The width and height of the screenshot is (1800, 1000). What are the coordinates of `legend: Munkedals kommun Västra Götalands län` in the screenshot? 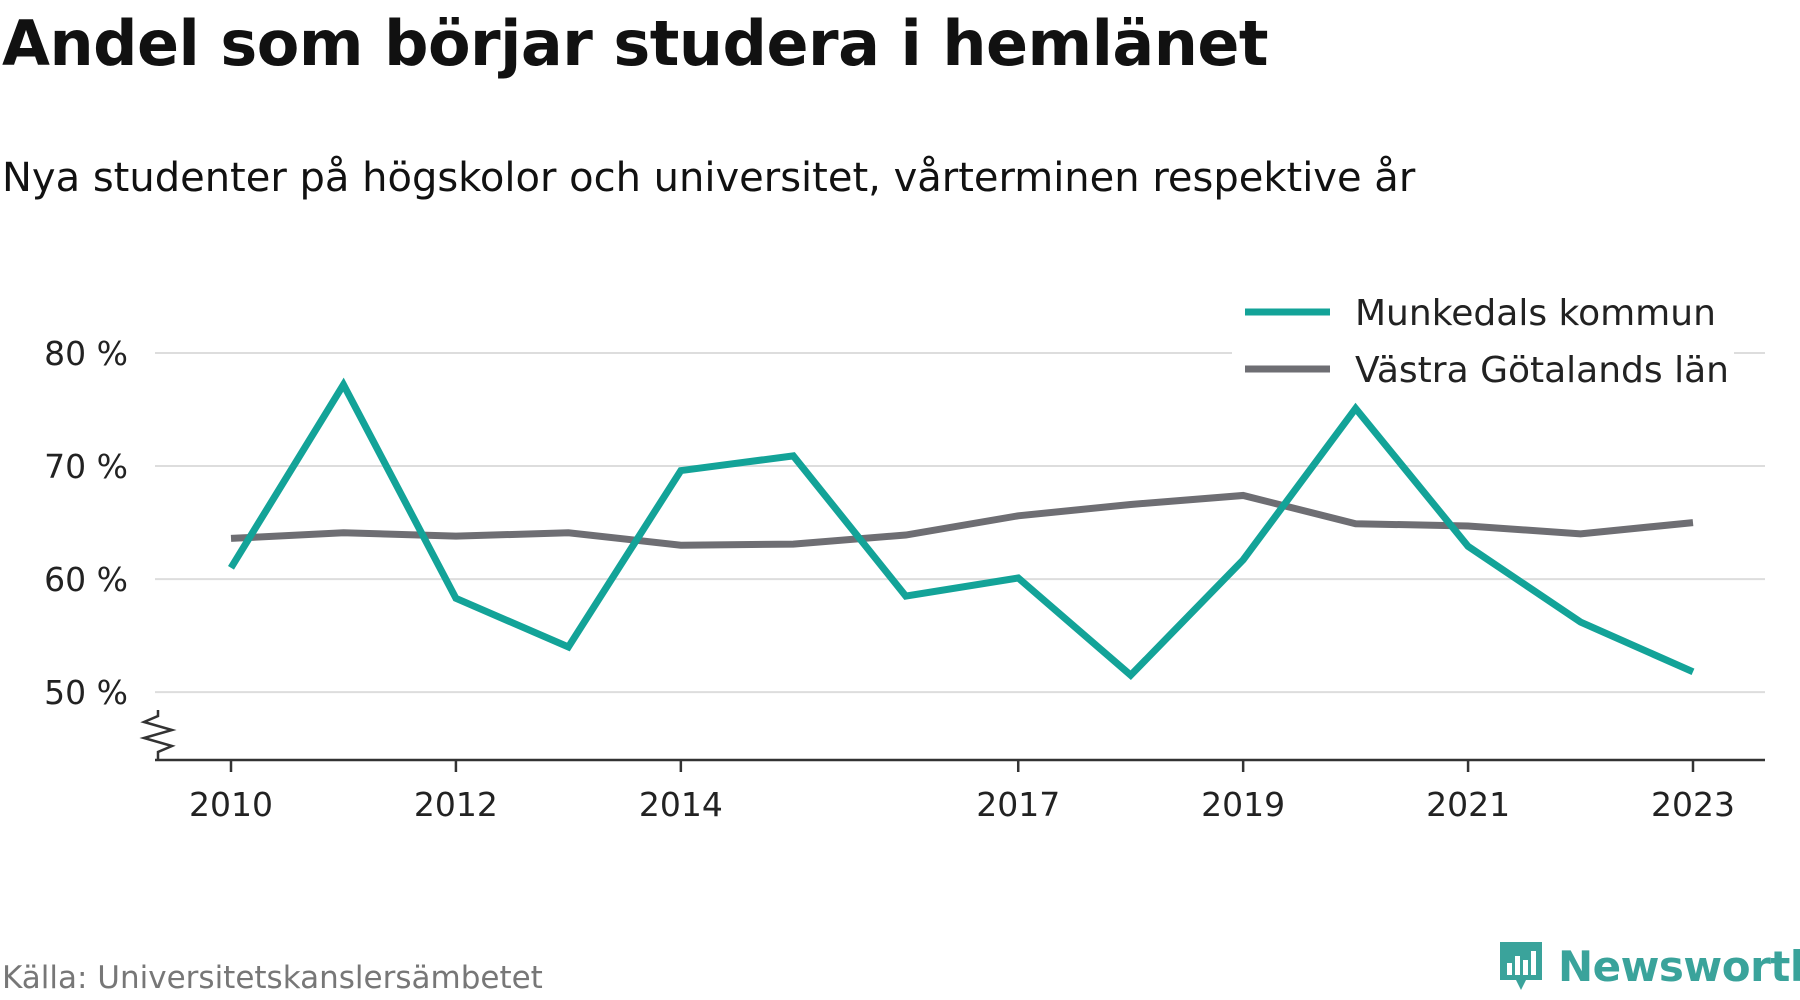 It's located at (1483, 338).